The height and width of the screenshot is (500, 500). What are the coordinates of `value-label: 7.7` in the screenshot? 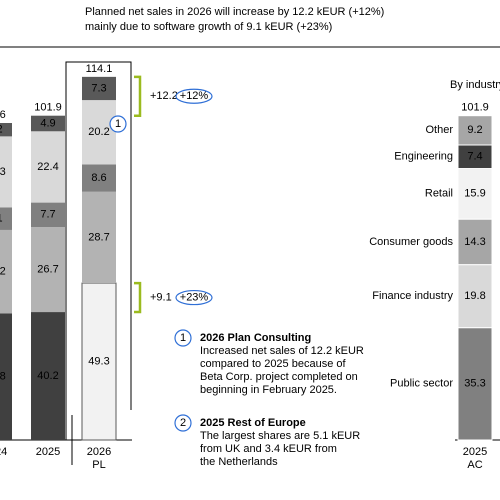 It's located at (47, 215).